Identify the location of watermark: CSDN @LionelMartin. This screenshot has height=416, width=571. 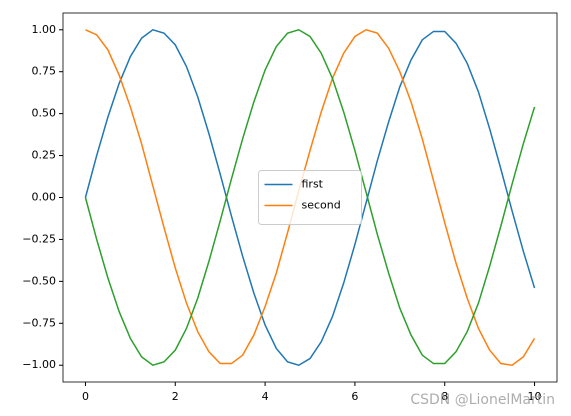
(482, 400).